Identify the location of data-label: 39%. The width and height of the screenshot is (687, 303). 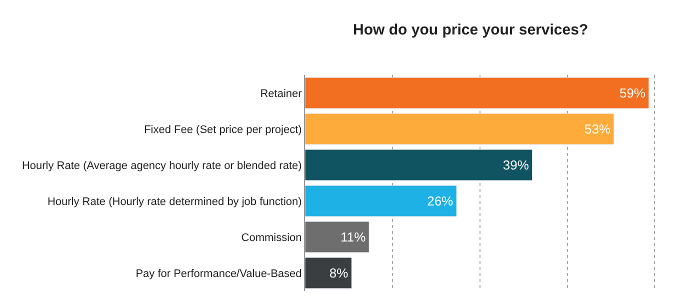
(516, 165).